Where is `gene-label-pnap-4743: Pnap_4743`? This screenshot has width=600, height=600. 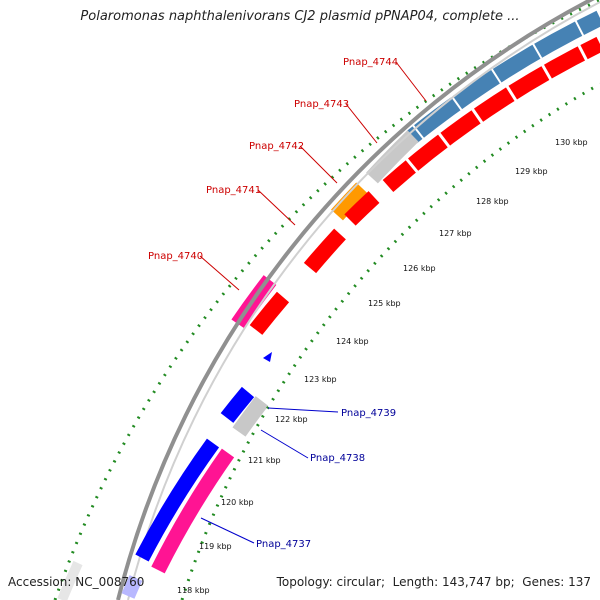 gene-label-pnap-4743: Pnap_4743 is located at coordinates (321, 104).